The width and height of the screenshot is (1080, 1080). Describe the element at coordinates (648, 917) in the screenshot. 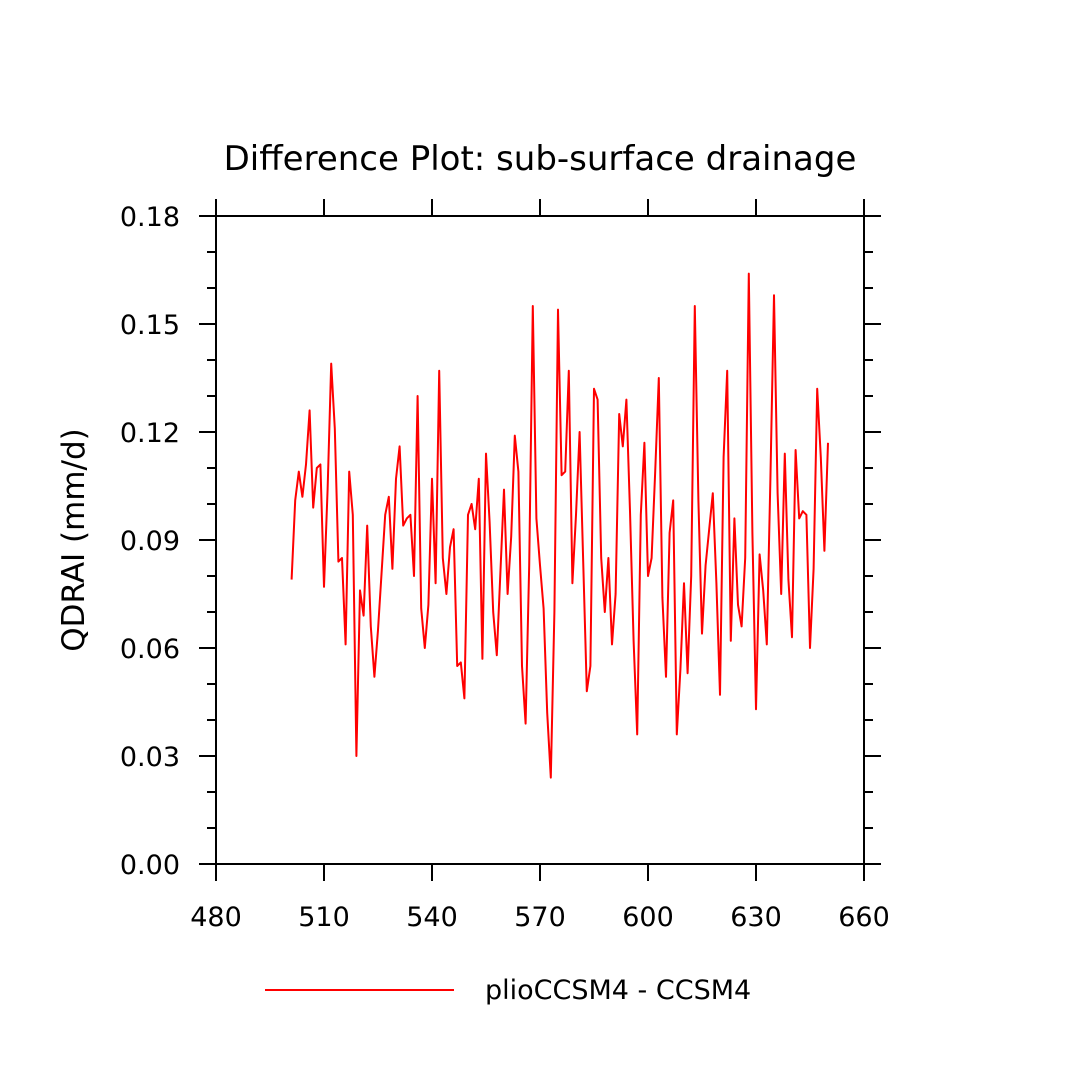

I see `x-tick-label: 600` at that location.